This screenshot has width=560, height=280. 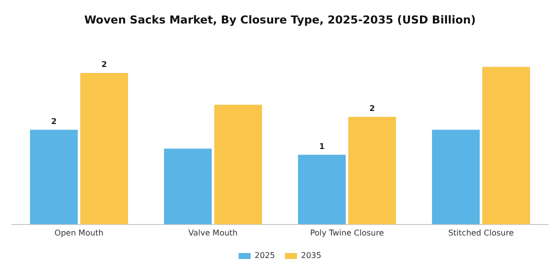 I want to click on chart-title: Woven Sacks Market, By Closure Type, 2025-2035 (USD Billion), so click(x=280, y=19).